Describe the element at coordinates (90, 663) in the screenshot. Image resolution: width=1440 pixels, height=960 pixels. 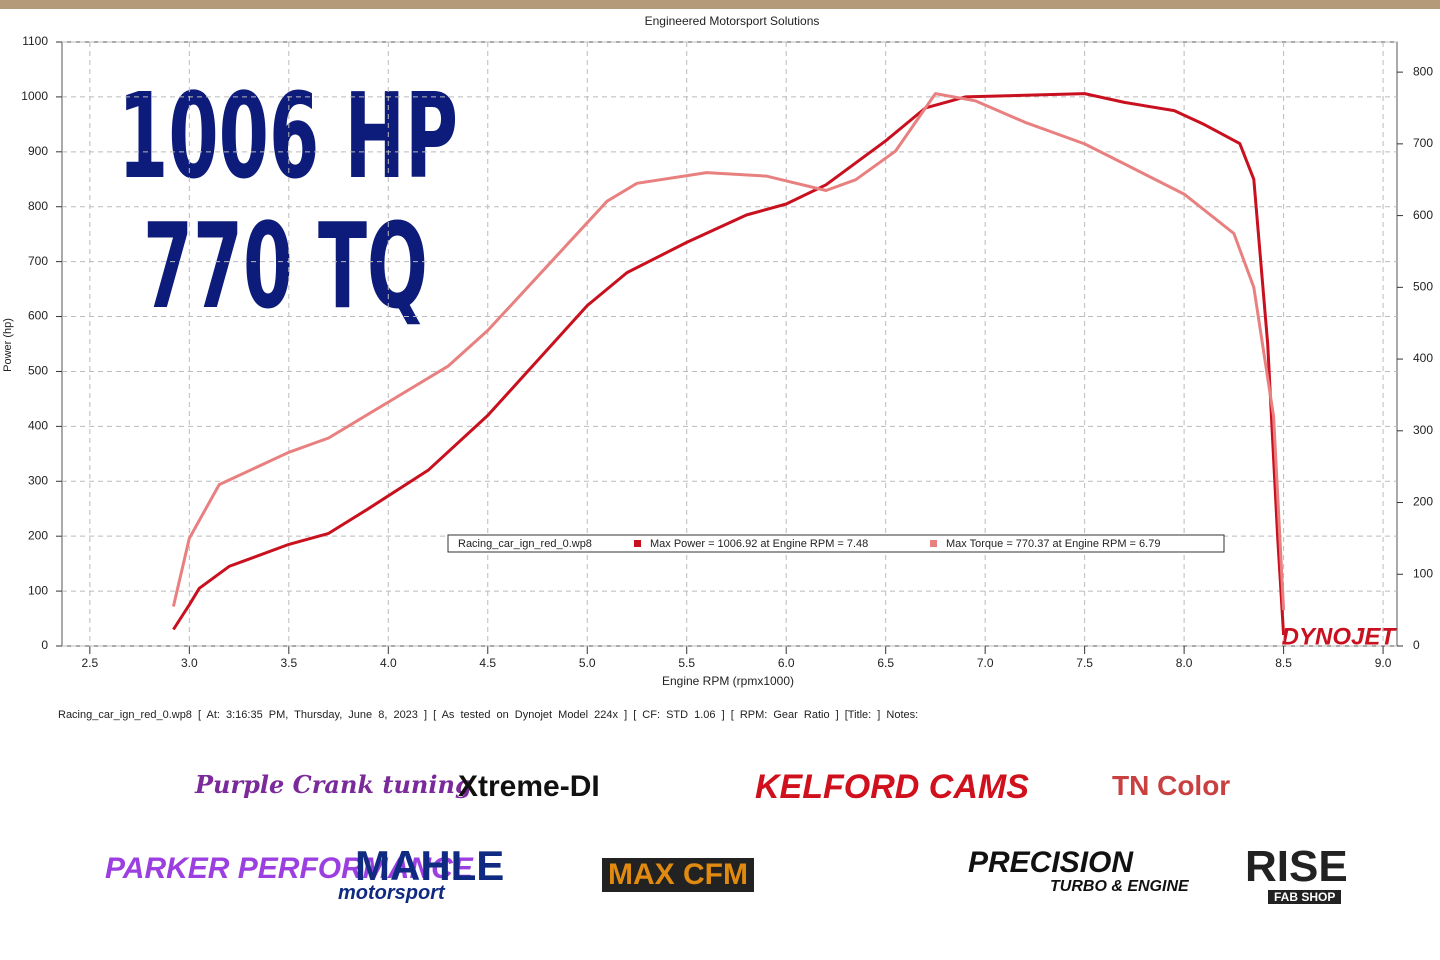
I see `x-tick-label: 2.5` at that location.